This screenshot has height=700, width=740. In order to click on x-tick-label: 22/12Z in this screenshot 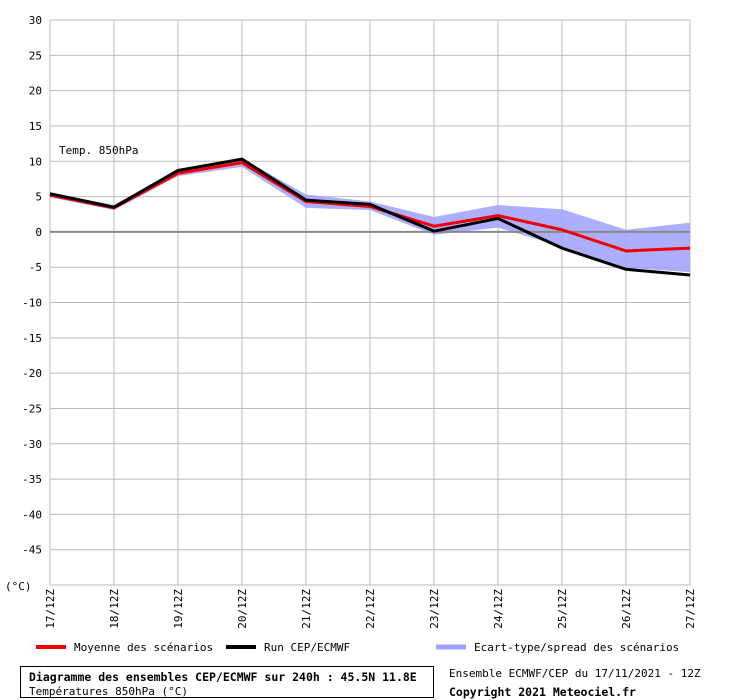, I will do `click(370, 609)`.